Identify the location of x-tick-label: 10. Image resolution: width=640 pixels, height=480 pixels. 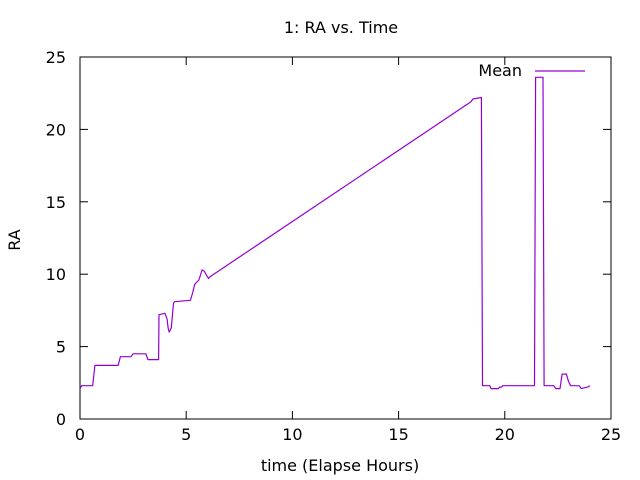
(292, 434).